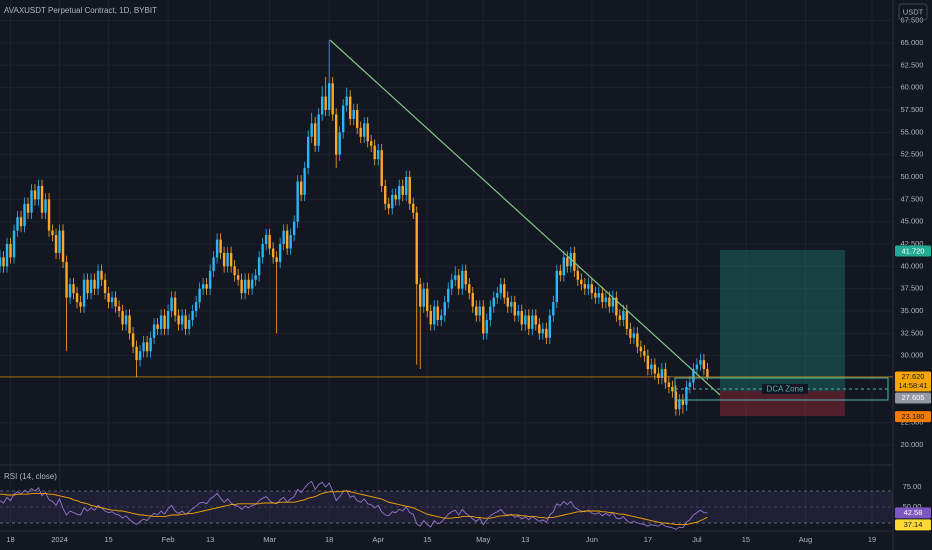  What do you see at coordinates (912, 355) in the screenshot?
I see `y-tick-label: 30.000` at bounding box center [912, 355].